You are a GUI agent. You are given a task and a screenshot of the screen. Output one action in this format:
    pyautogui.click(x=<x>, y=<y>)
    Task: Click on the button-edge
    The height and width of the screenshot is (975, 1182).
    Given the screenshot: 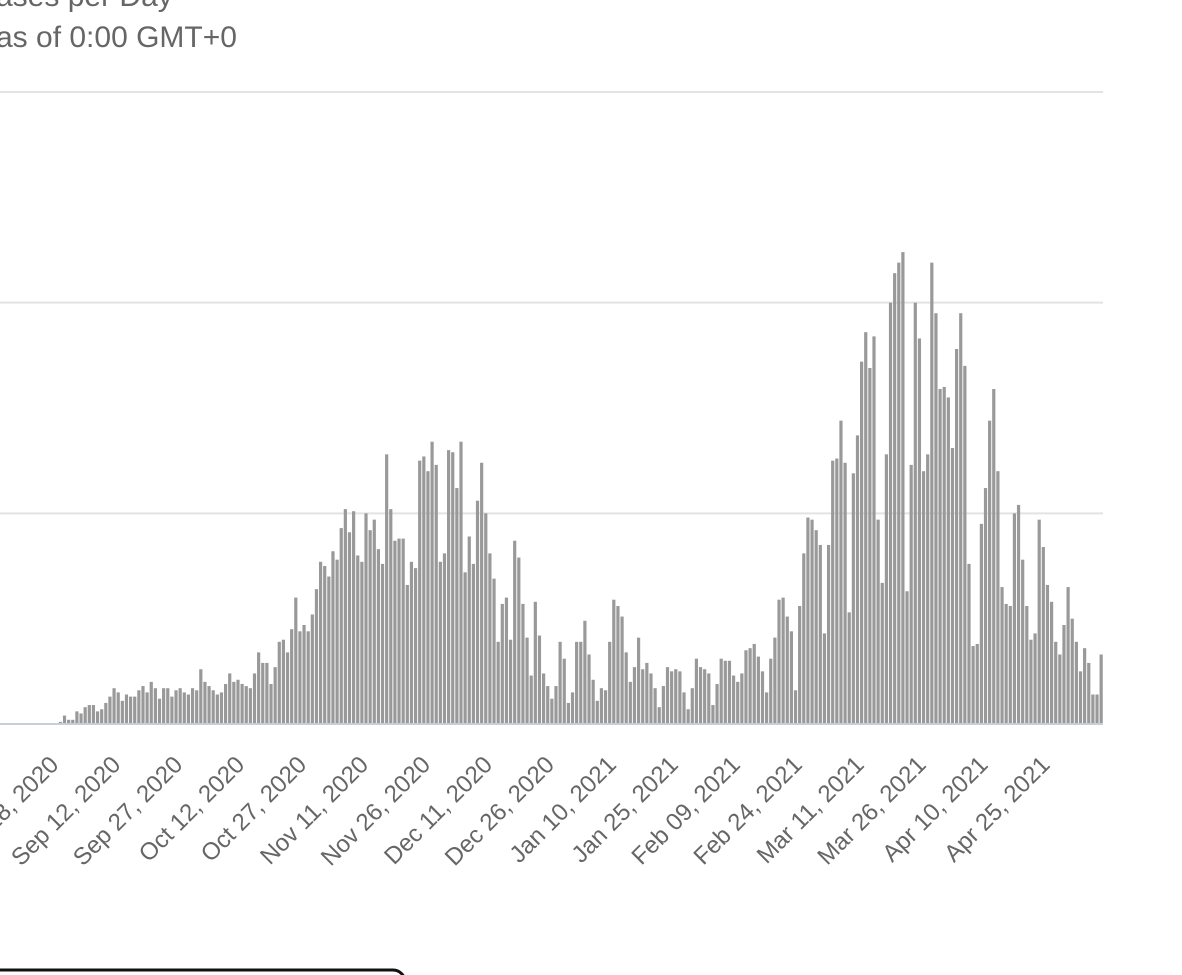 What is the action you would take?
    pyautogui.click(x=202, y=971)
    